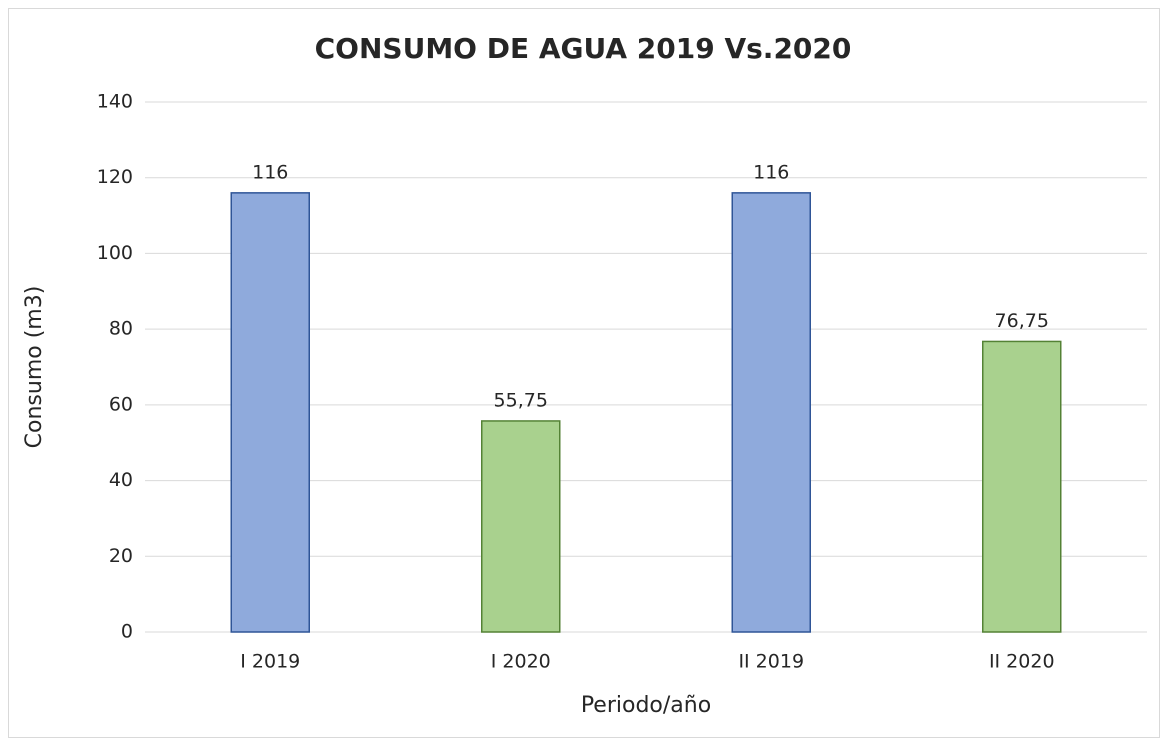  I want to click on y-tick-label: 60, so click(121, 404).